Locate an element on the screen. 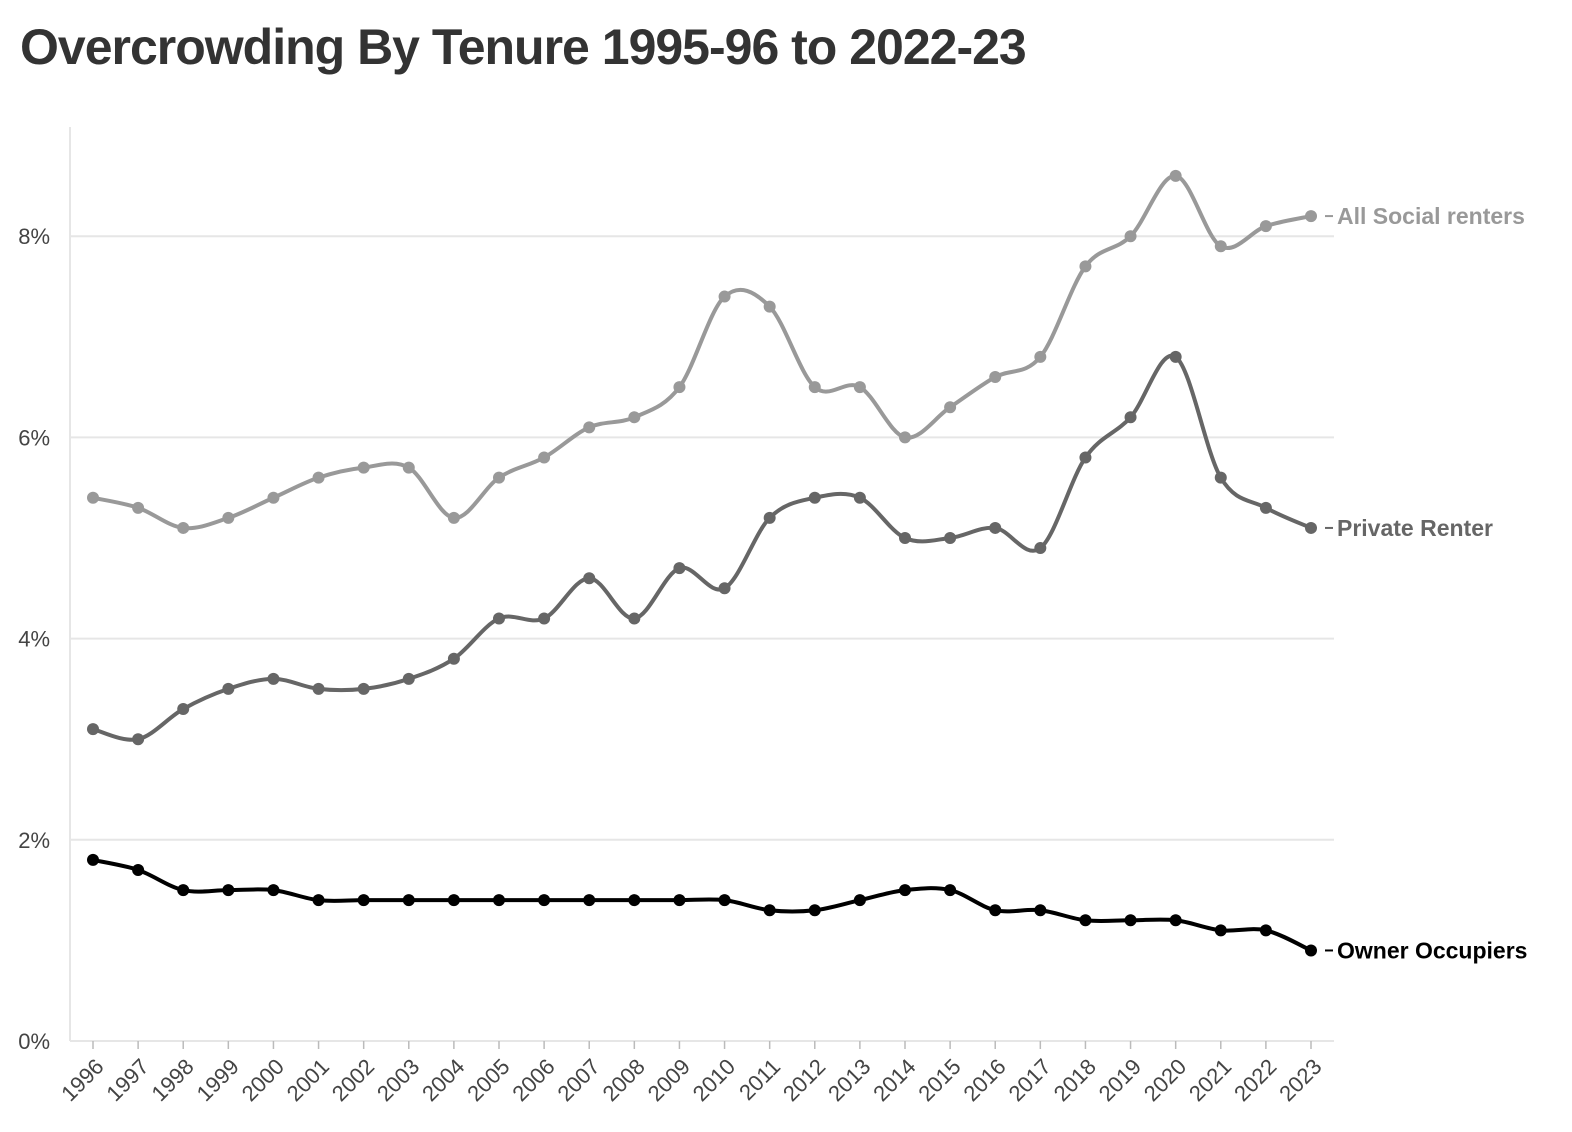  x-tick-label: 2010 is located at coordinates (714, 1080).